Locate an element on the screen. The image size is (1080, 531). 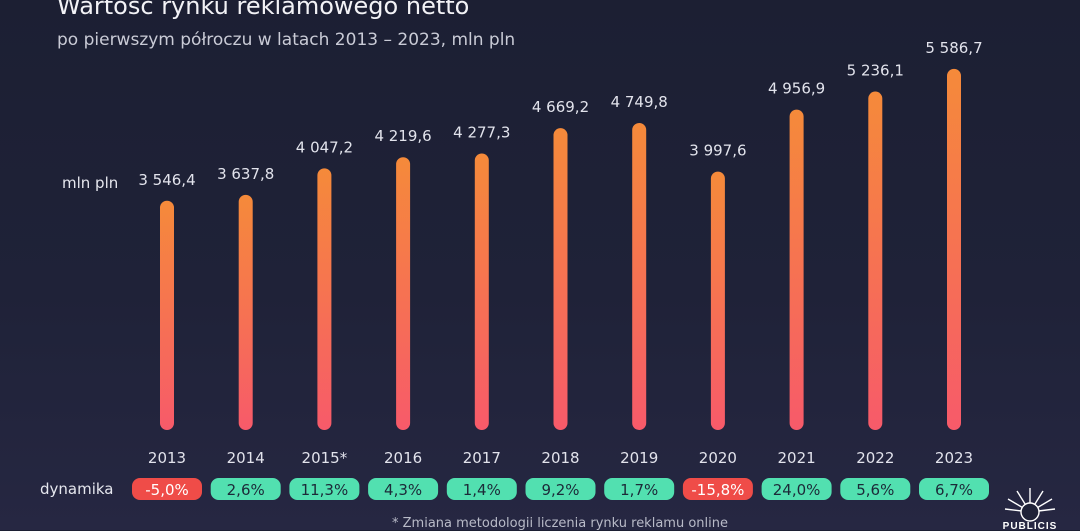
dynamics-value-2019: 1,7% is located at coordinates (639, 490).